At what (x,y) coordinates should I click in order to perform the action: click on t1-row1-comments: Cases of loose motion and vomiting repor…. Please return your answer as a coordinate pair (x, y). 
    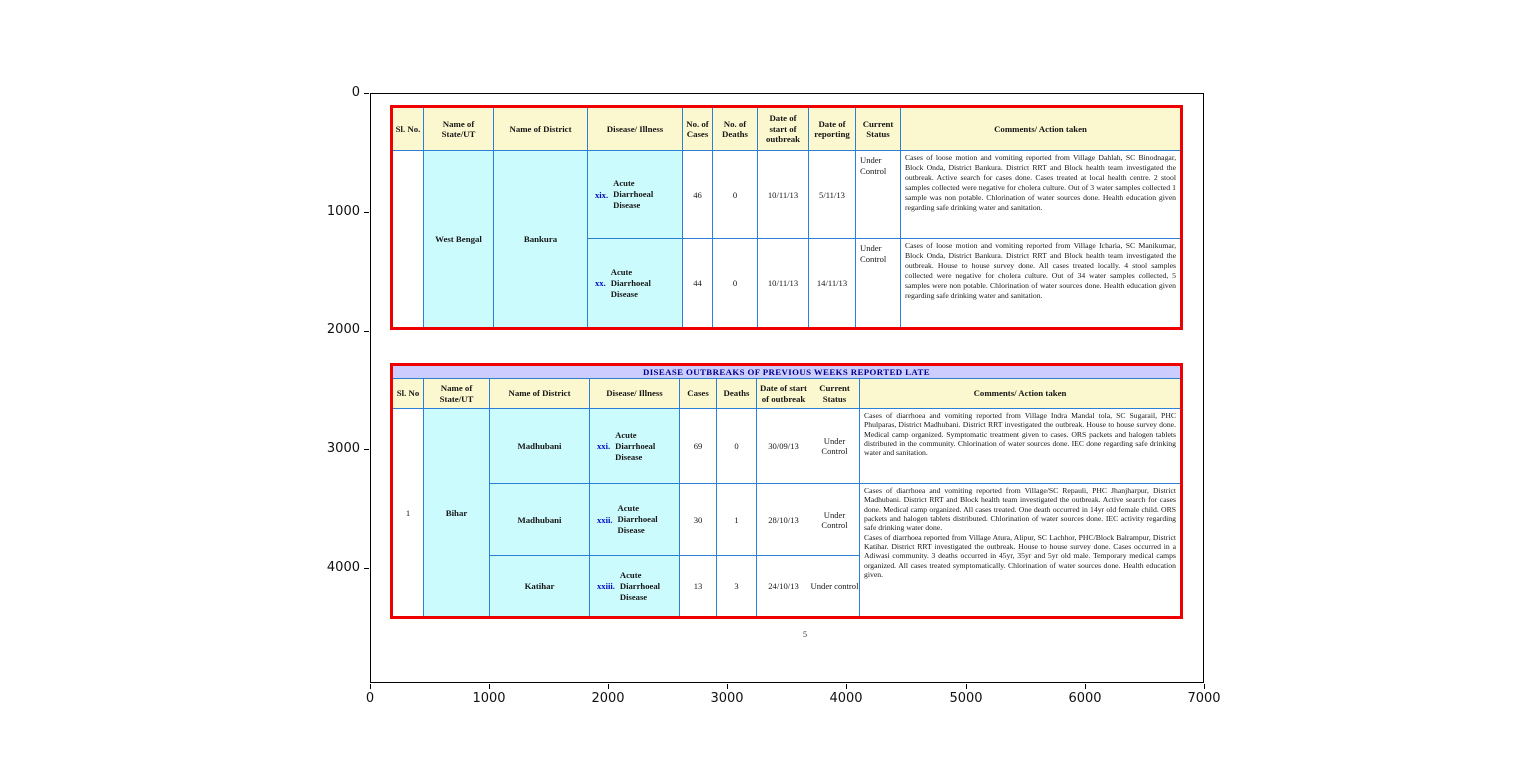
    Looking at the image, I should click on (1040, 195).